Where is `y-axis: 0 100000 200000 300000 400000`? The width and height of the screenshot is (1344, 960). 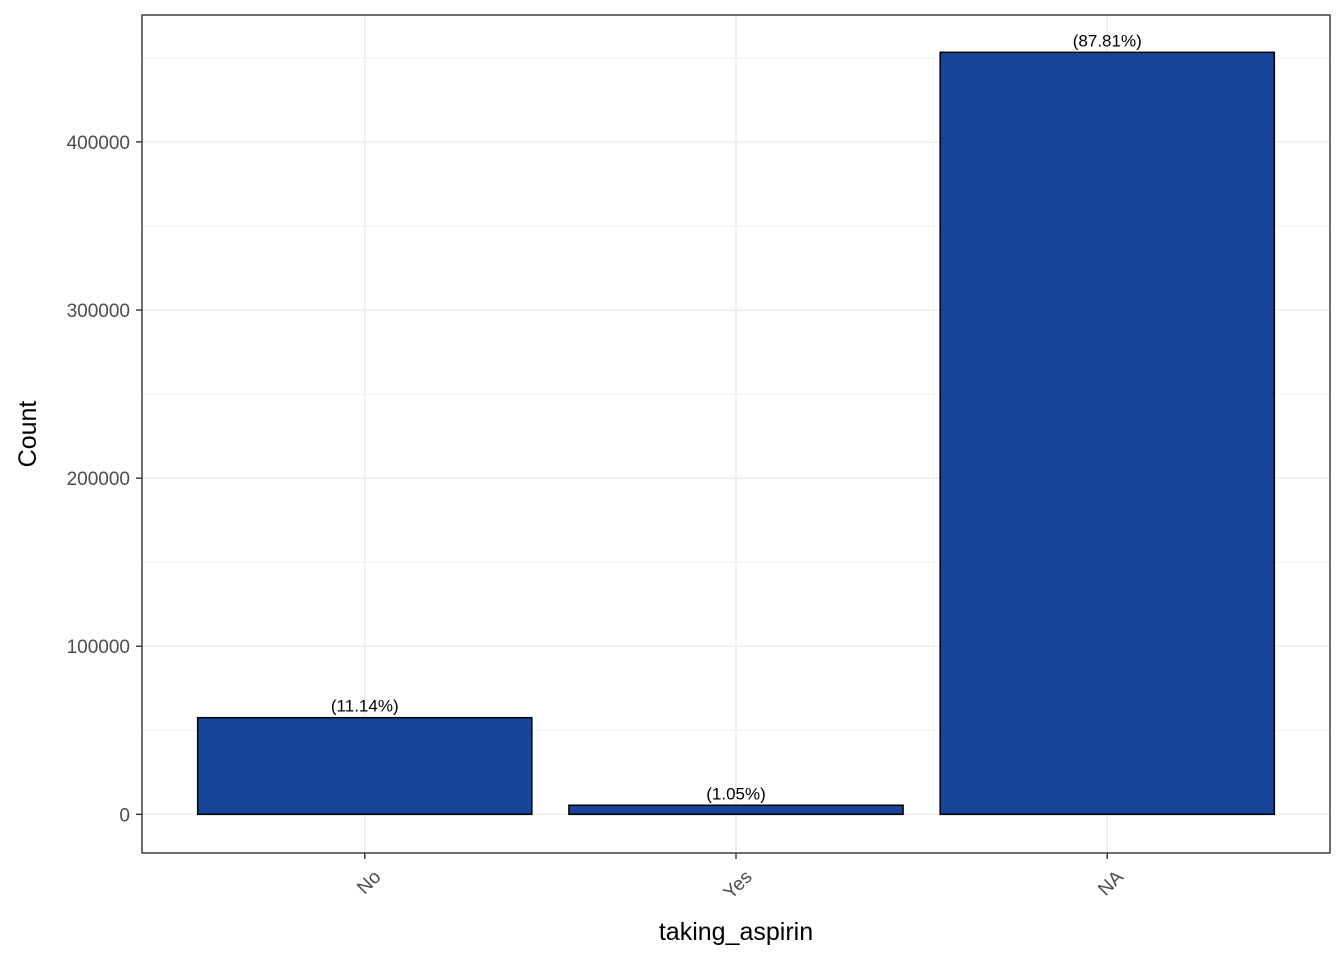
y-axis: 0 100000 200000 300000 400000 is located at coordinates (104, 479).